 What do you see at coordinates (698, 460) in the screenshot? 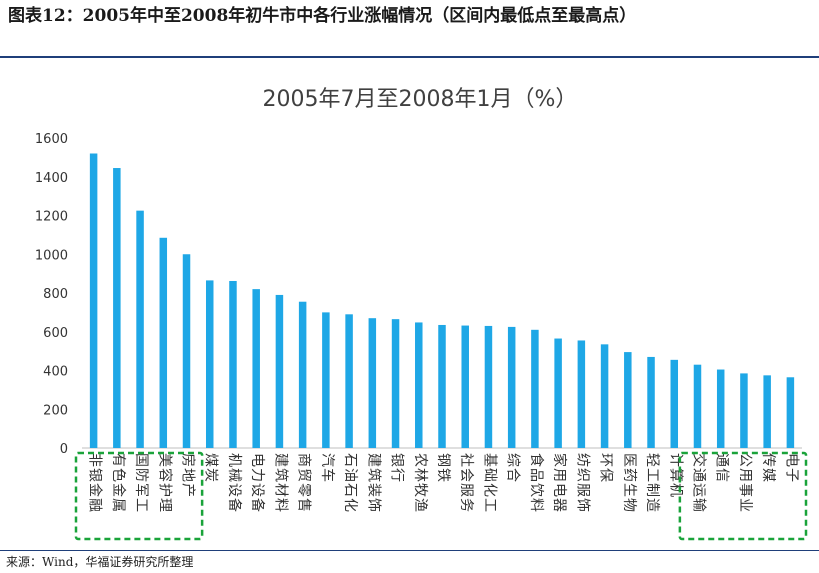
I see `svg-text: 交` at bounding box center [698, 460].